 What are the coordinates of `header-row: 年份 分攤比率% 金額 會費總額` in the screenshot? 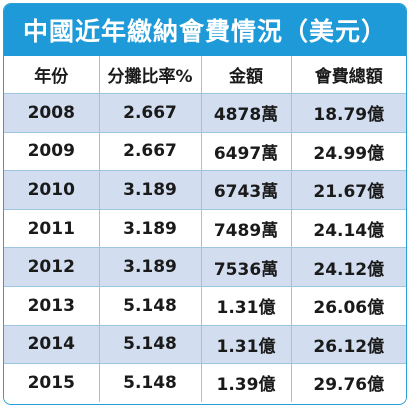 It's located at (205, 75).